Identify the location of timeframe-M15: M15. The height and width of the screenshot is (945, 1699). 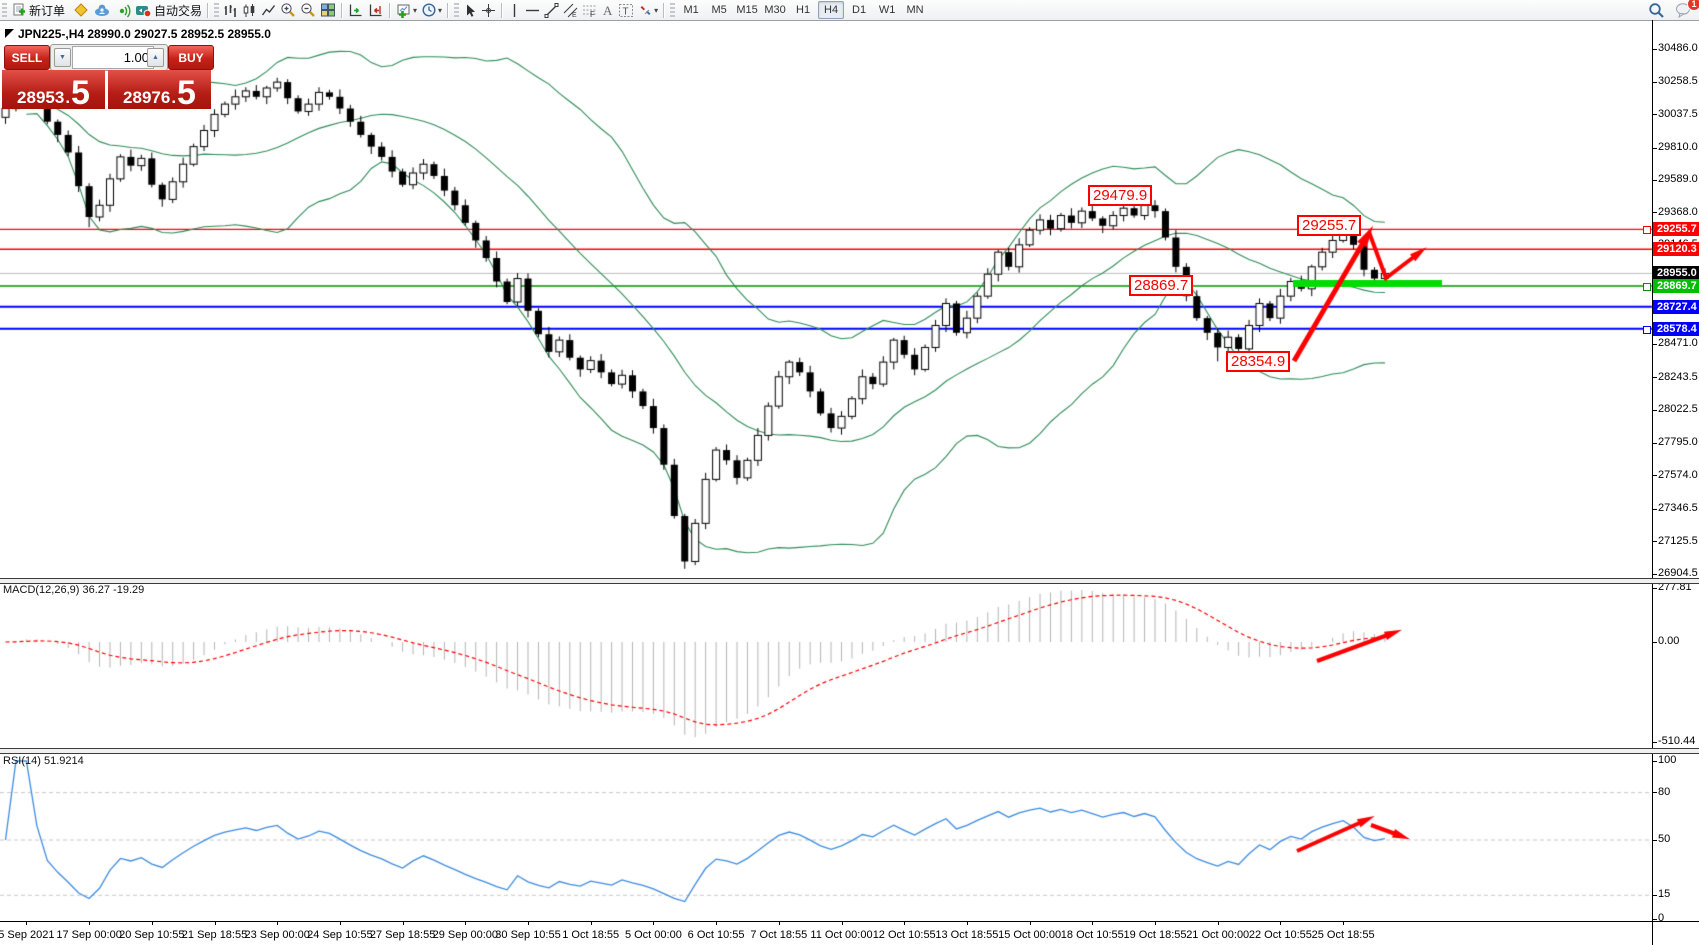
(747, 10).